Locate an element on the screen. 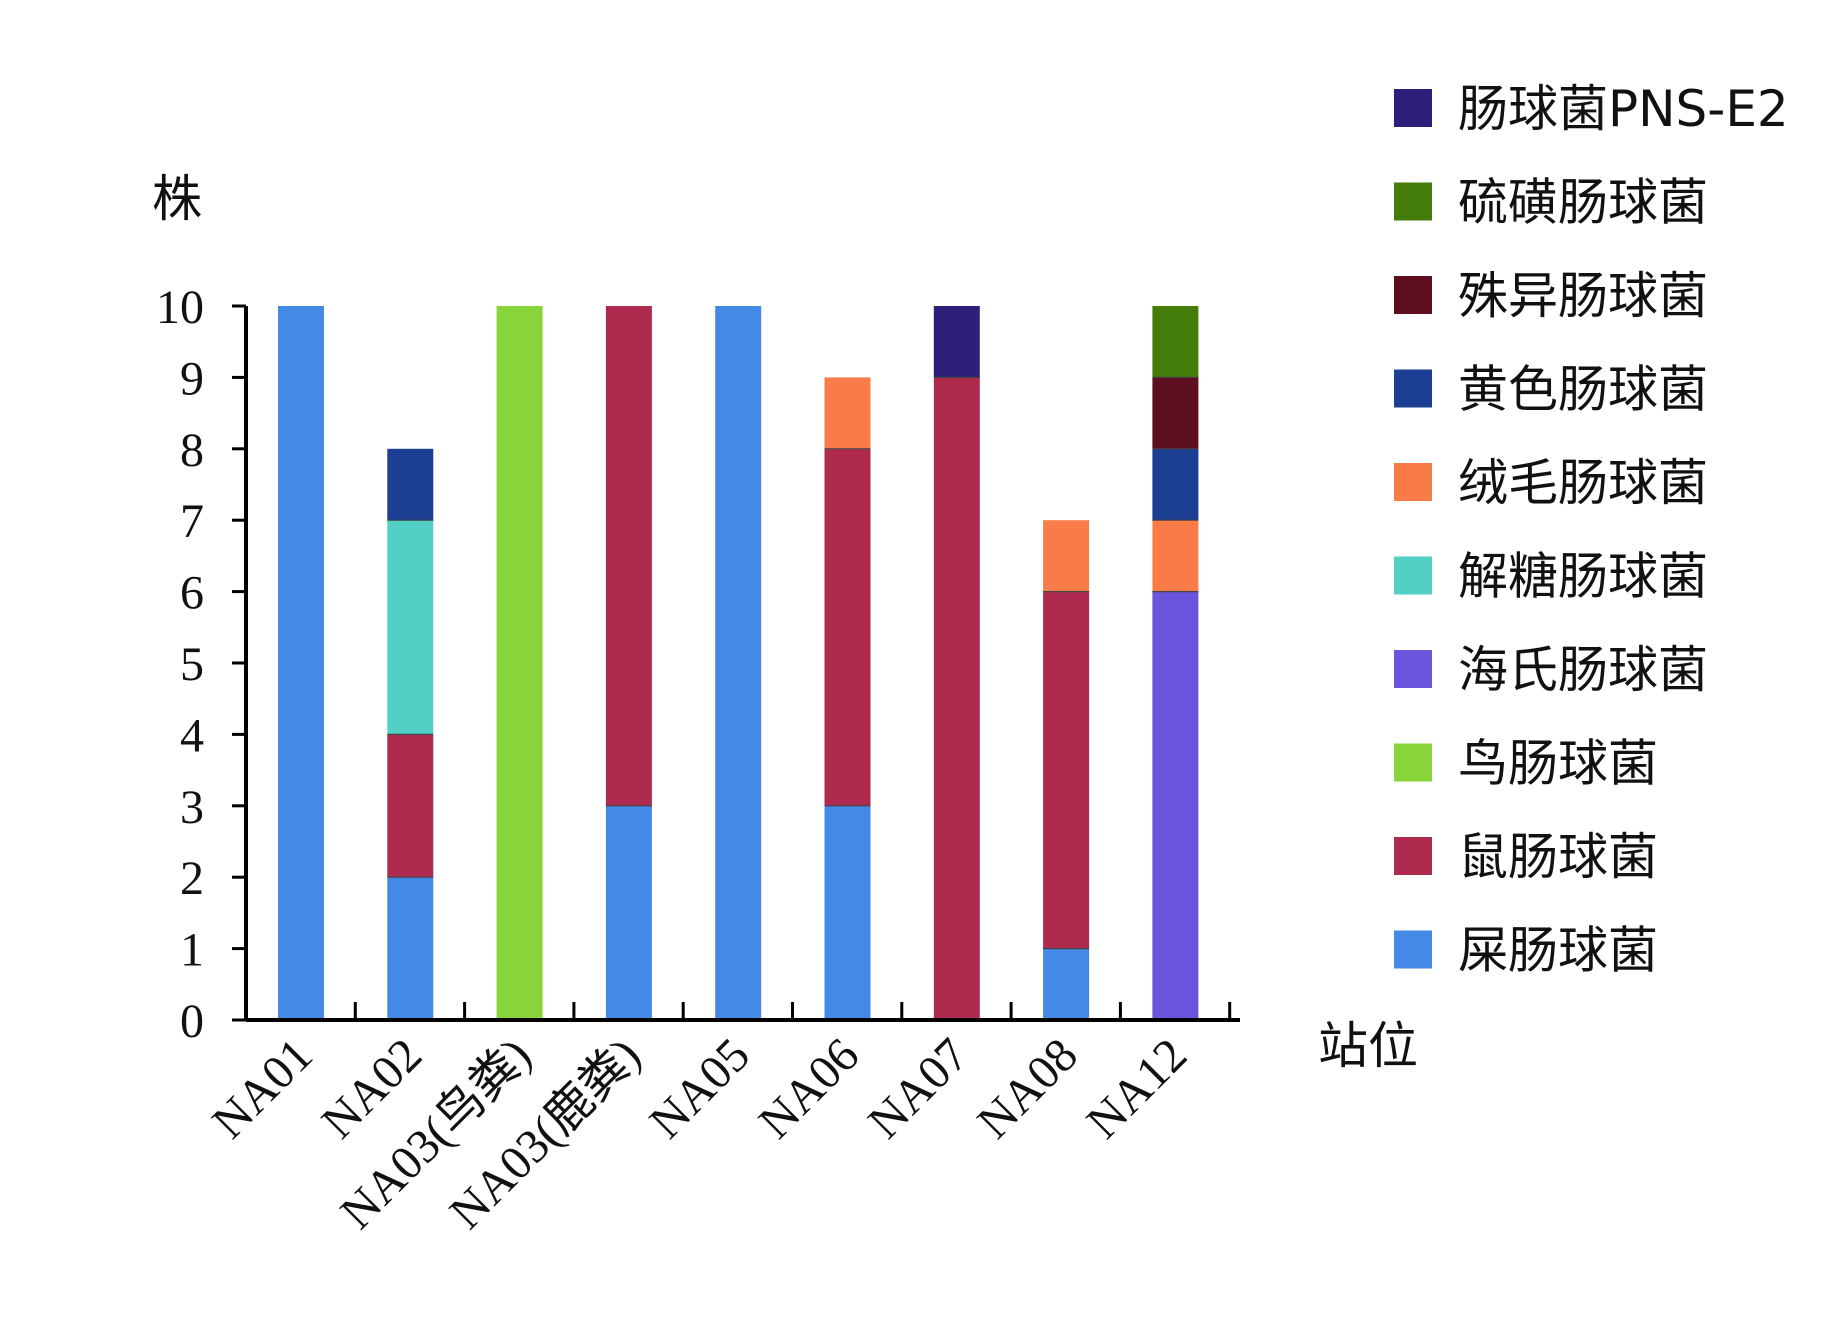 The height and width of the screenshot is (1320, 1843). legend-label: 硫磺肠球菌 is located at coordinates (1583, 203).